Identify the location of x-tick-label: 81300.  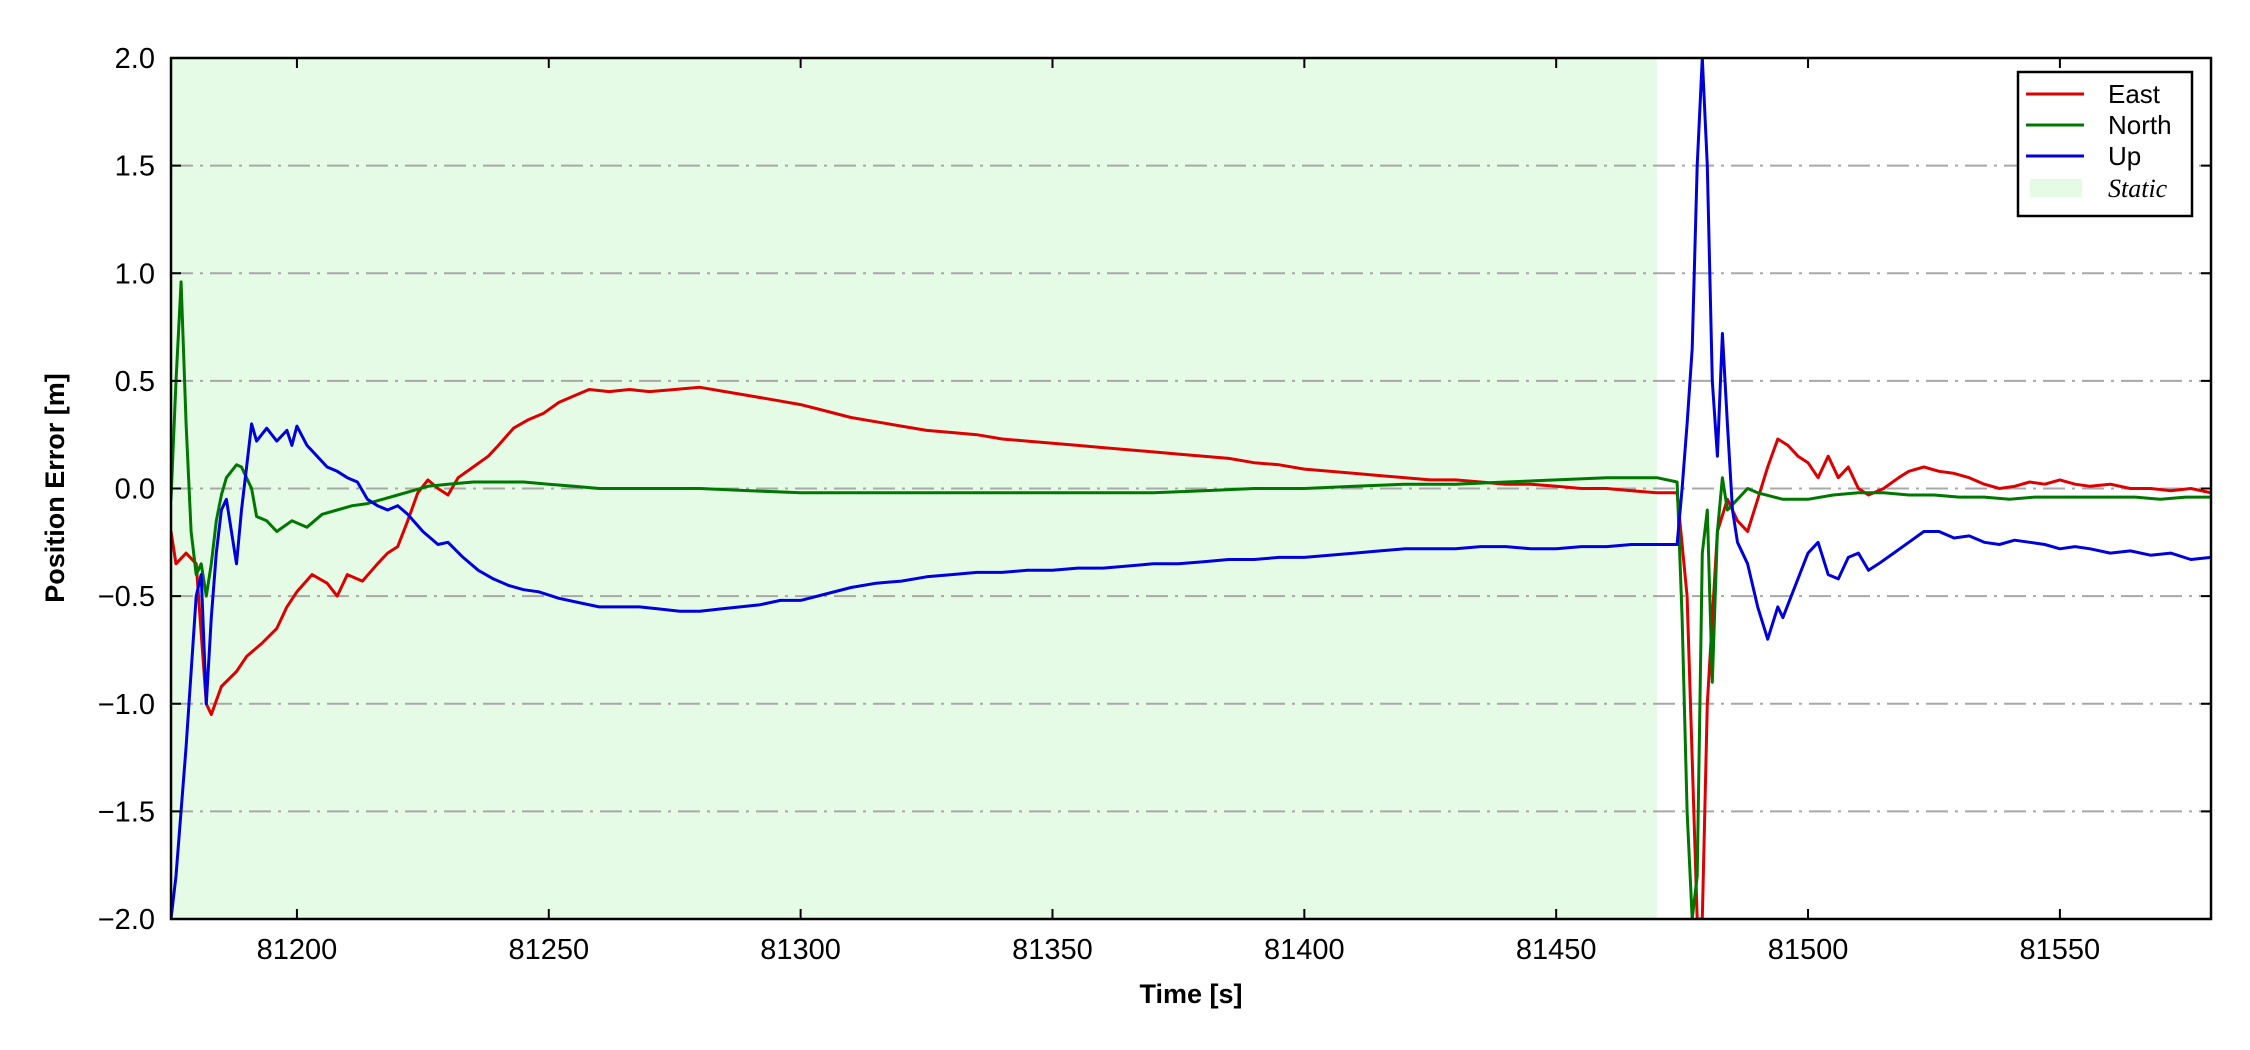
(800, 950).